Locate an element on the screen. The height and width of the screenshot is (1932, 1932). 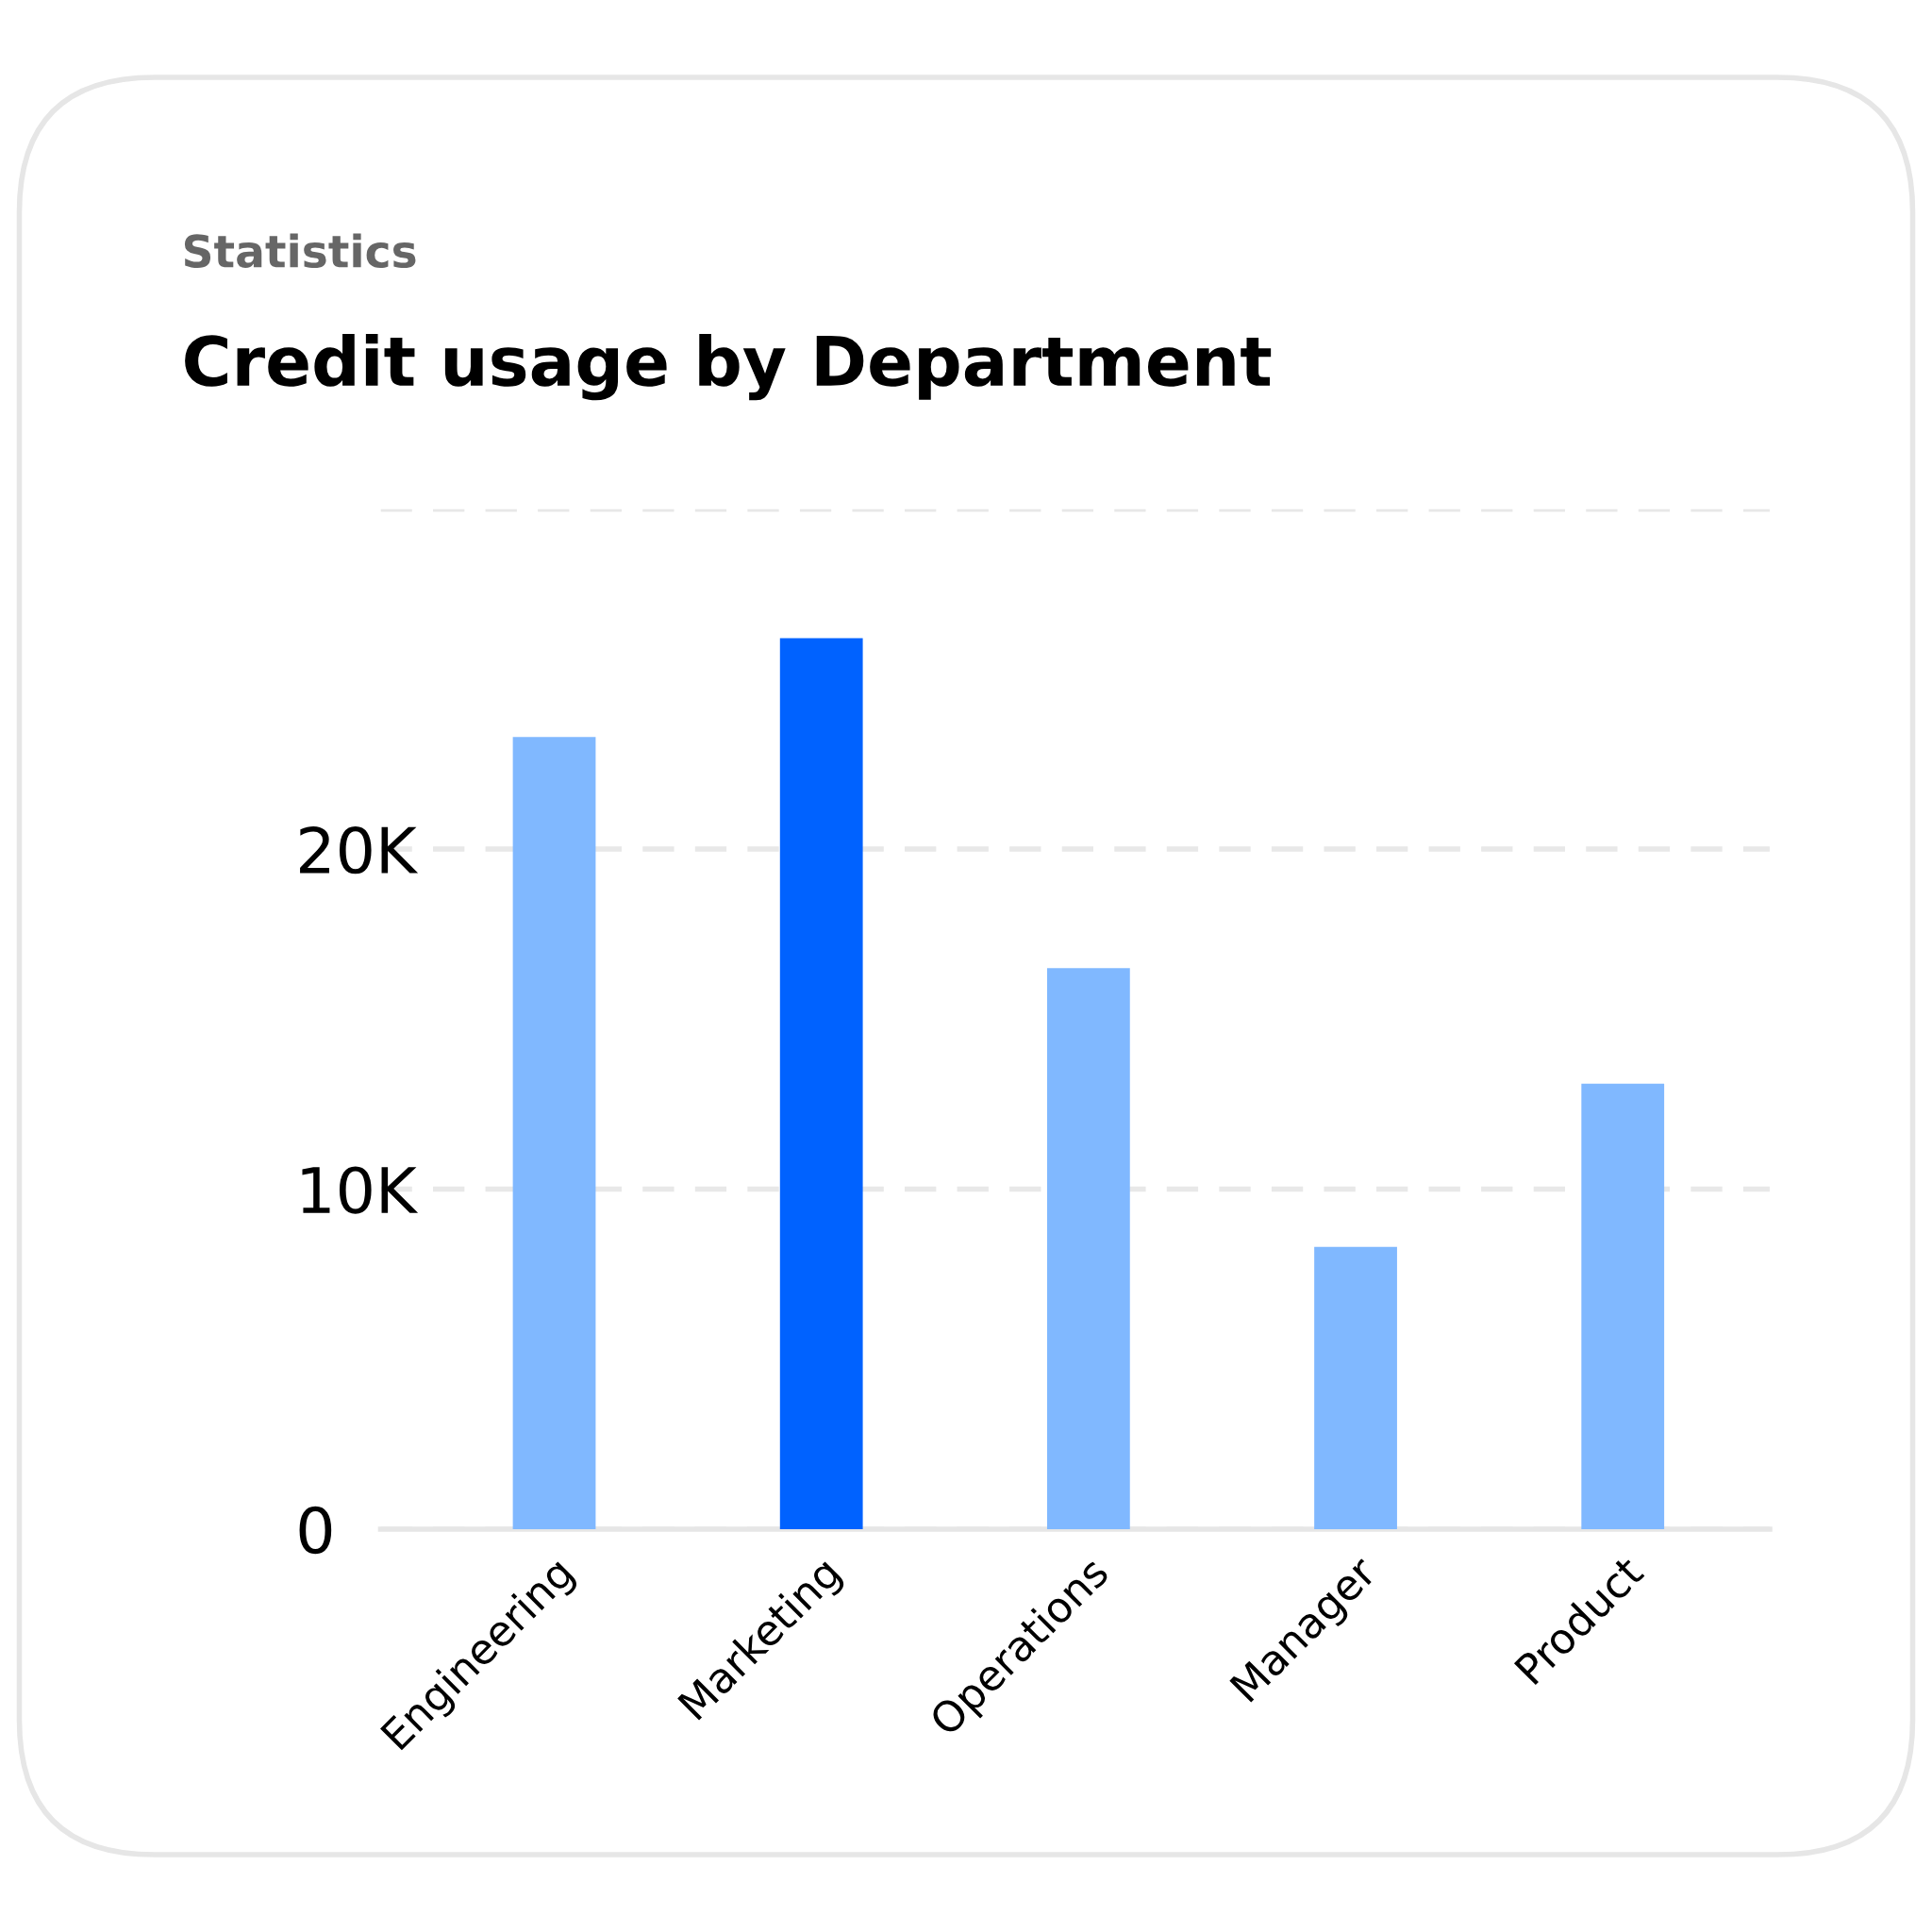
y-tick-label: 0 is located at coordinates (315, 1530).